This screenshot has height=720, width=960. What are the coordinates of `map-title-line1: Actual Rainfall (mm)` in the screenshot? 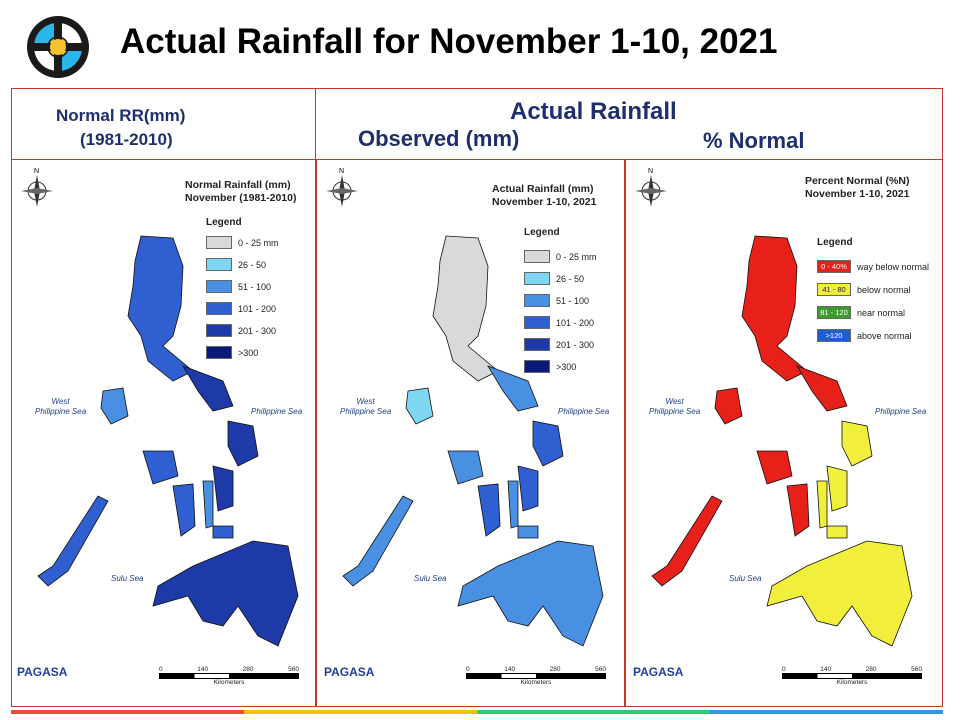 It's located at (543, 189).